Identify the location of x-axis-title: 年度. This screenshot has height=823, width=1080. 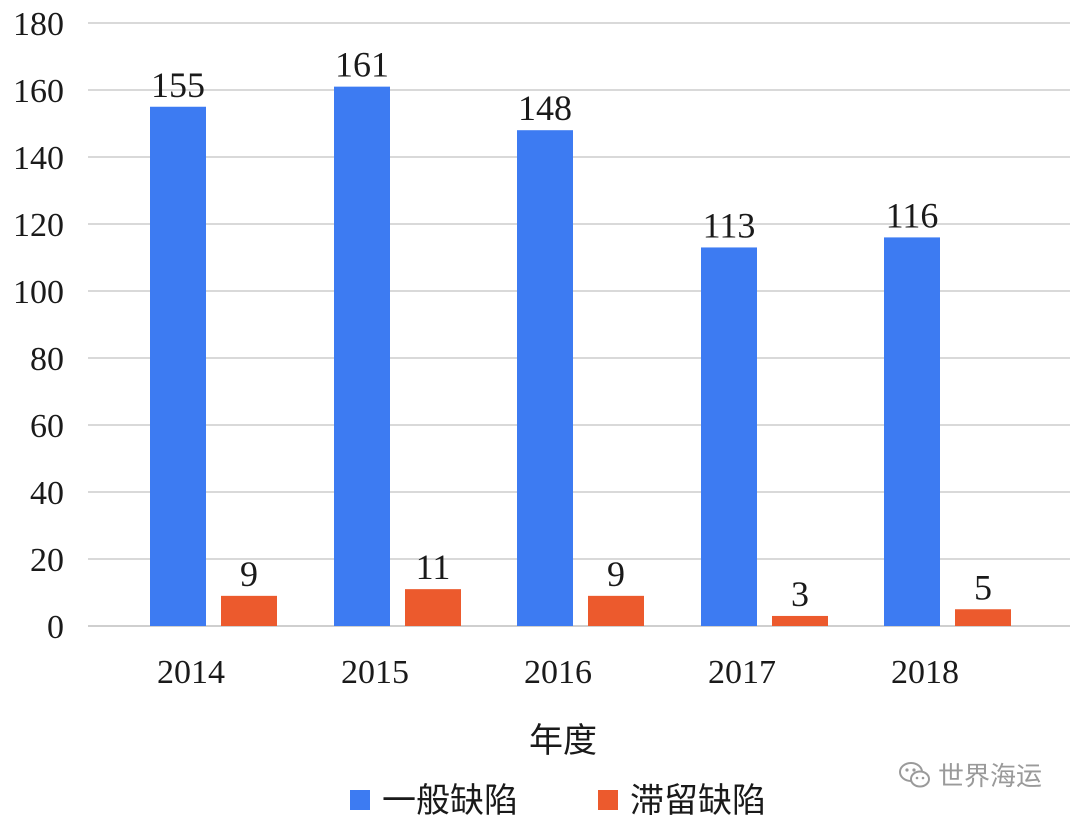
(563, 741).